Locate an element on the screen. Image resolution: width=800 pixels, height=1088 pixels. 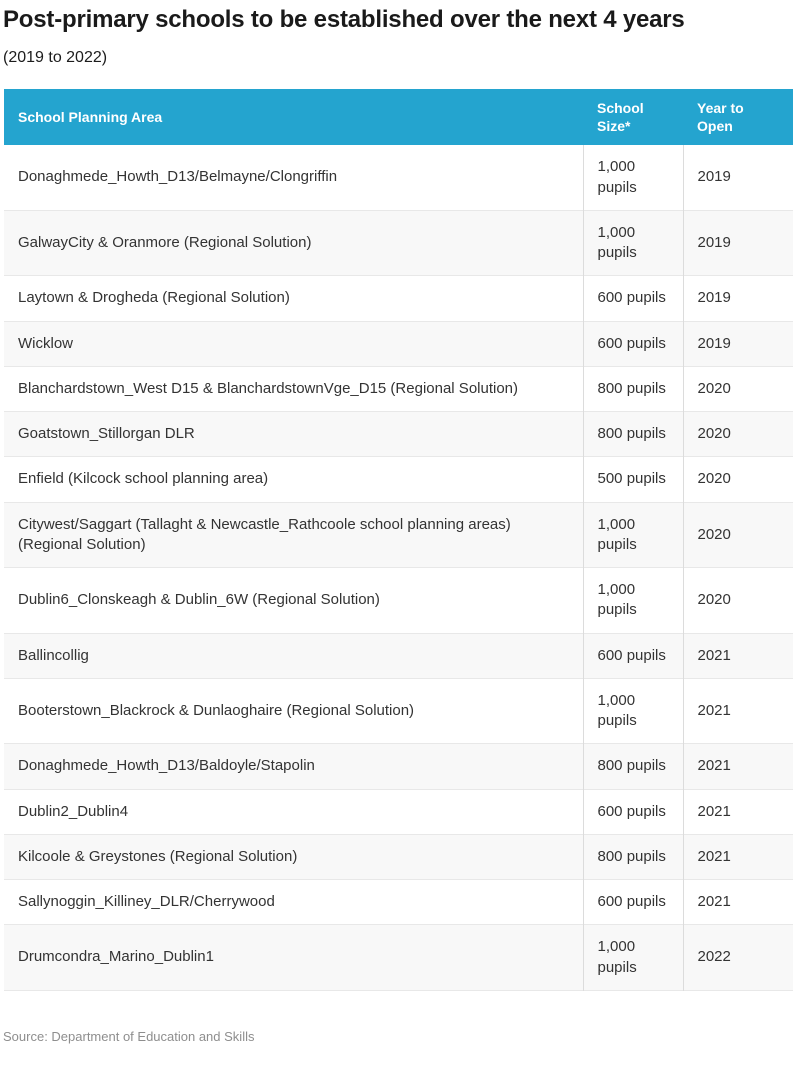
cell-school-planning-area: Laytown & Drogheda (Regional Solution) is located at coordinates (293, 298).